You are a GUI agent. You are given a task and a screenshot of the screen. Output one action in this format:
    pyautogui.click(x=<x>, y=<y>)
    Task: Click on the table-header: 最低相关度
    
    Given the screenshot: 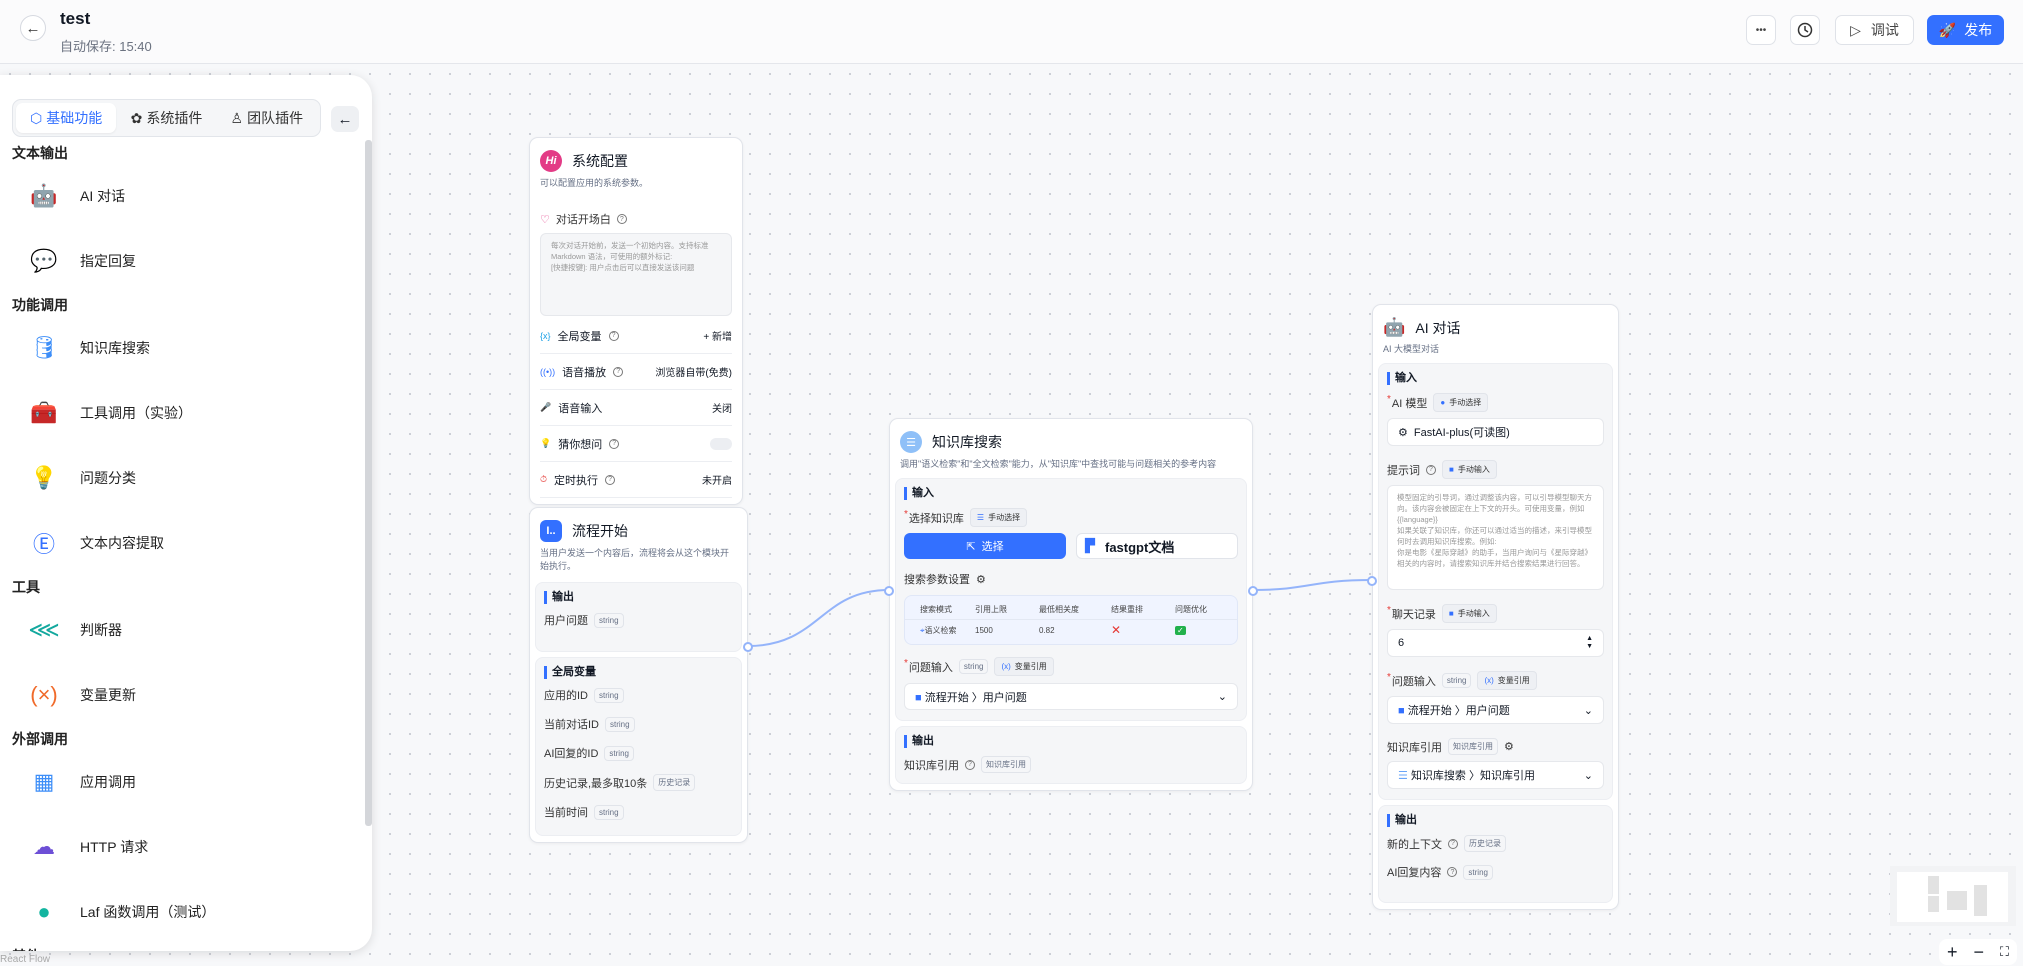 What is the action you would take?
    pyautogui.click(x=1059, y=609)
    